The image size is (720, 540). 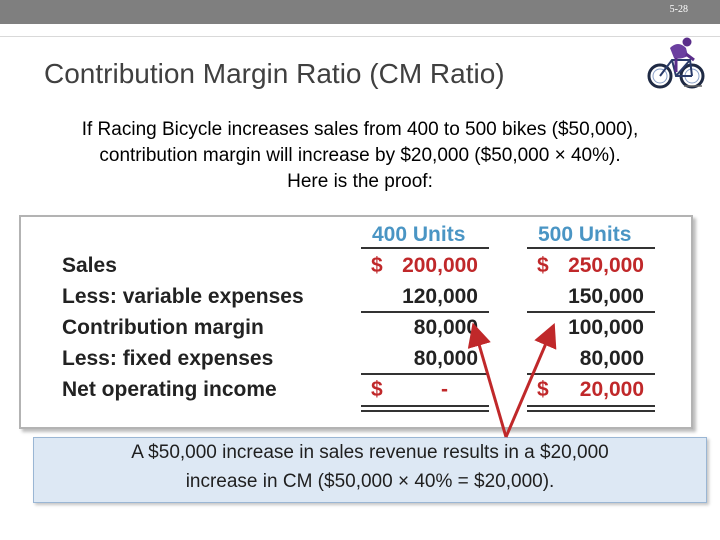 I want to click on contribution-margin-500: 100,000, so click(x=606, y=327).